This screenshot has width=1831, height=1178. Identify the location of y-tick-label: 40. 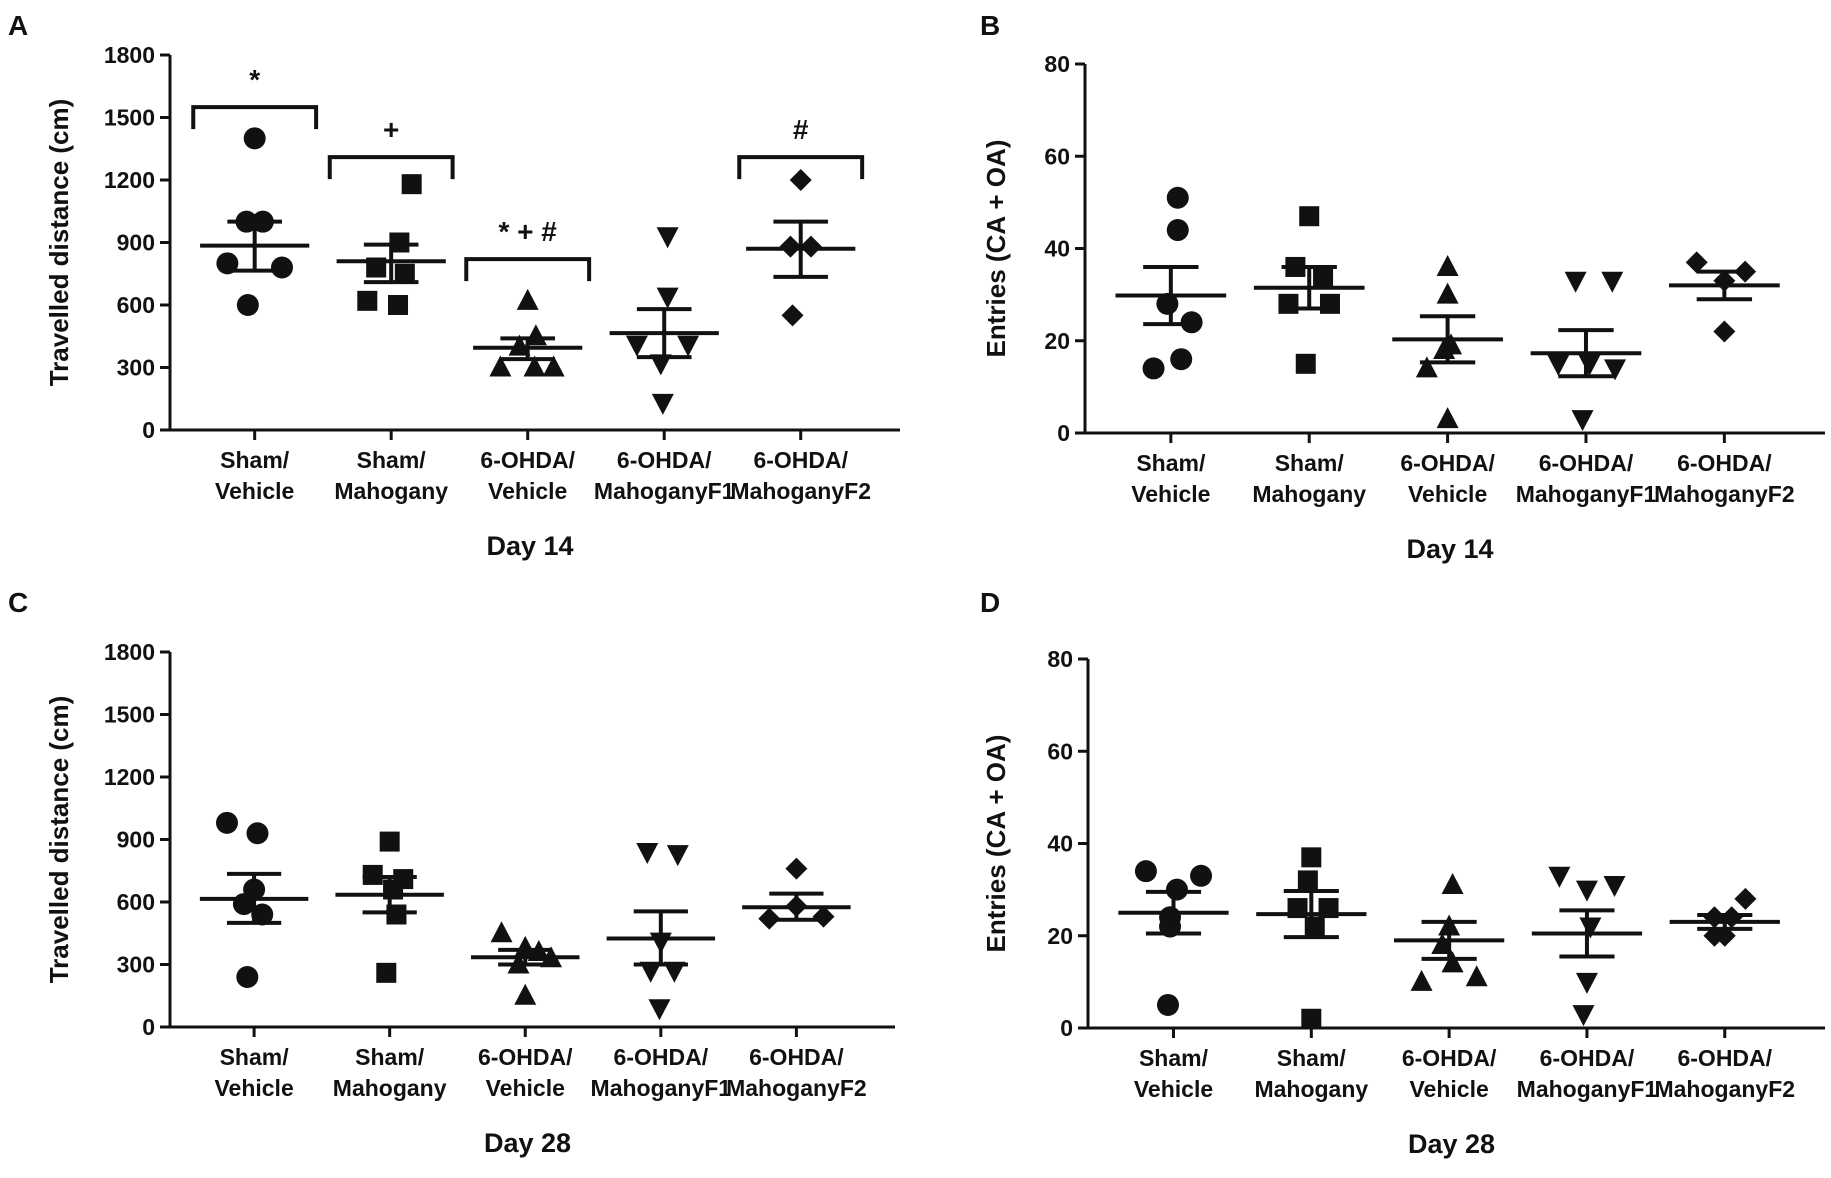
(1057, 249).